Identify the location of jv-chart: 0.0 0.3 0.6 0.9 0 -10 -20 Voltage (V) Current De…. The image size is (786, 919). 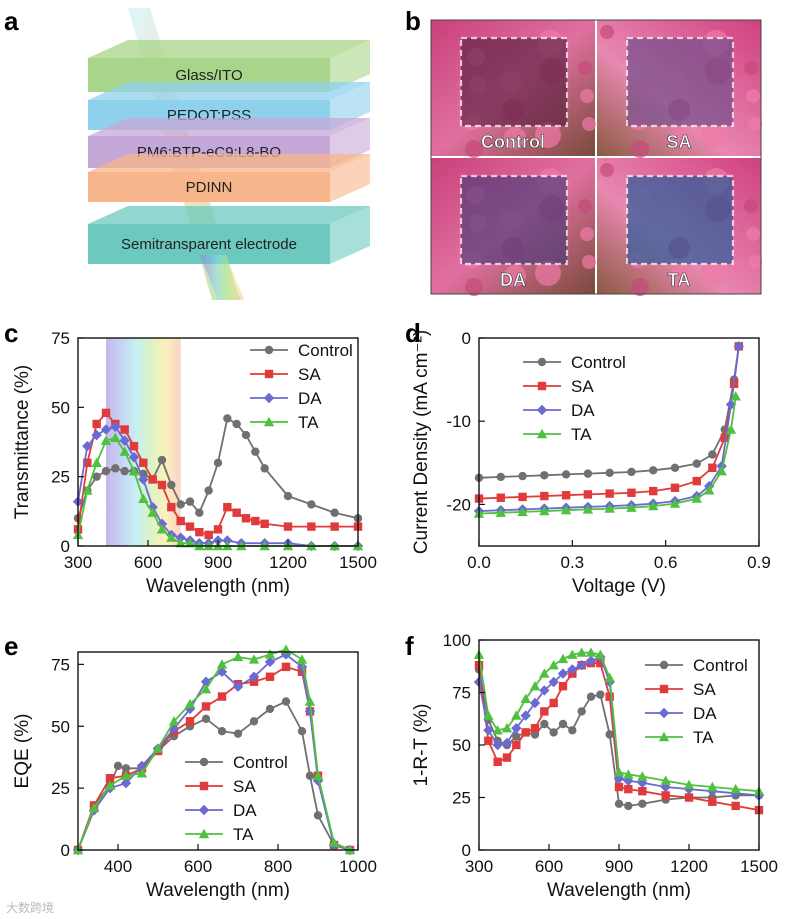
(591, 463).